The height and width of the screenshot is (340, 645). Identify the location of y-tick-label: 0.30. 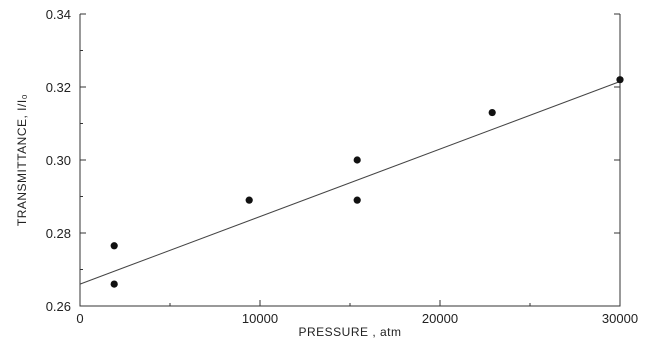
(58, 160).